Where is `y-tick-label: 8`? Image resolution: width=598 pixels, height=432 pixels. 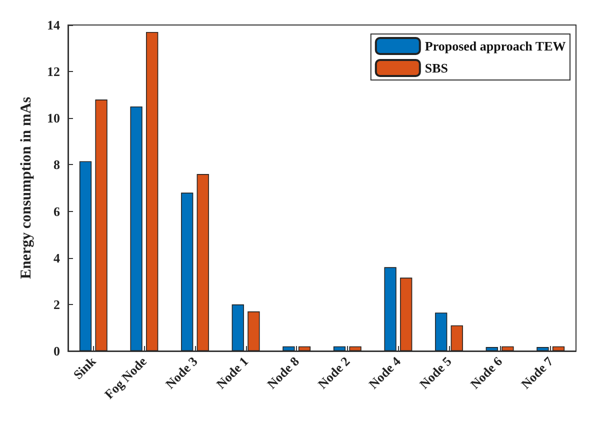
y-tick-label: 8 is located at coordinates (57, 164).